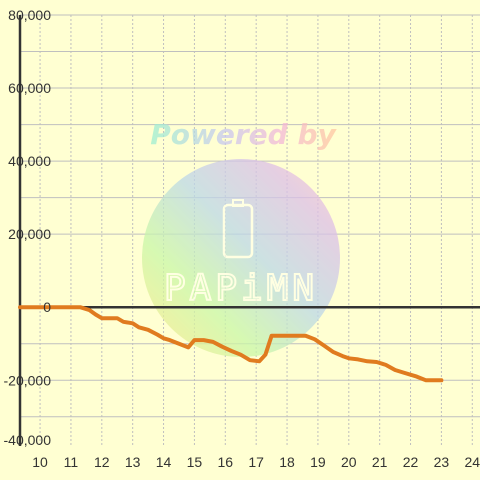 This screenshot has height=480, width=480. I want to click on x-tick-label: 14, so click(164, 462).